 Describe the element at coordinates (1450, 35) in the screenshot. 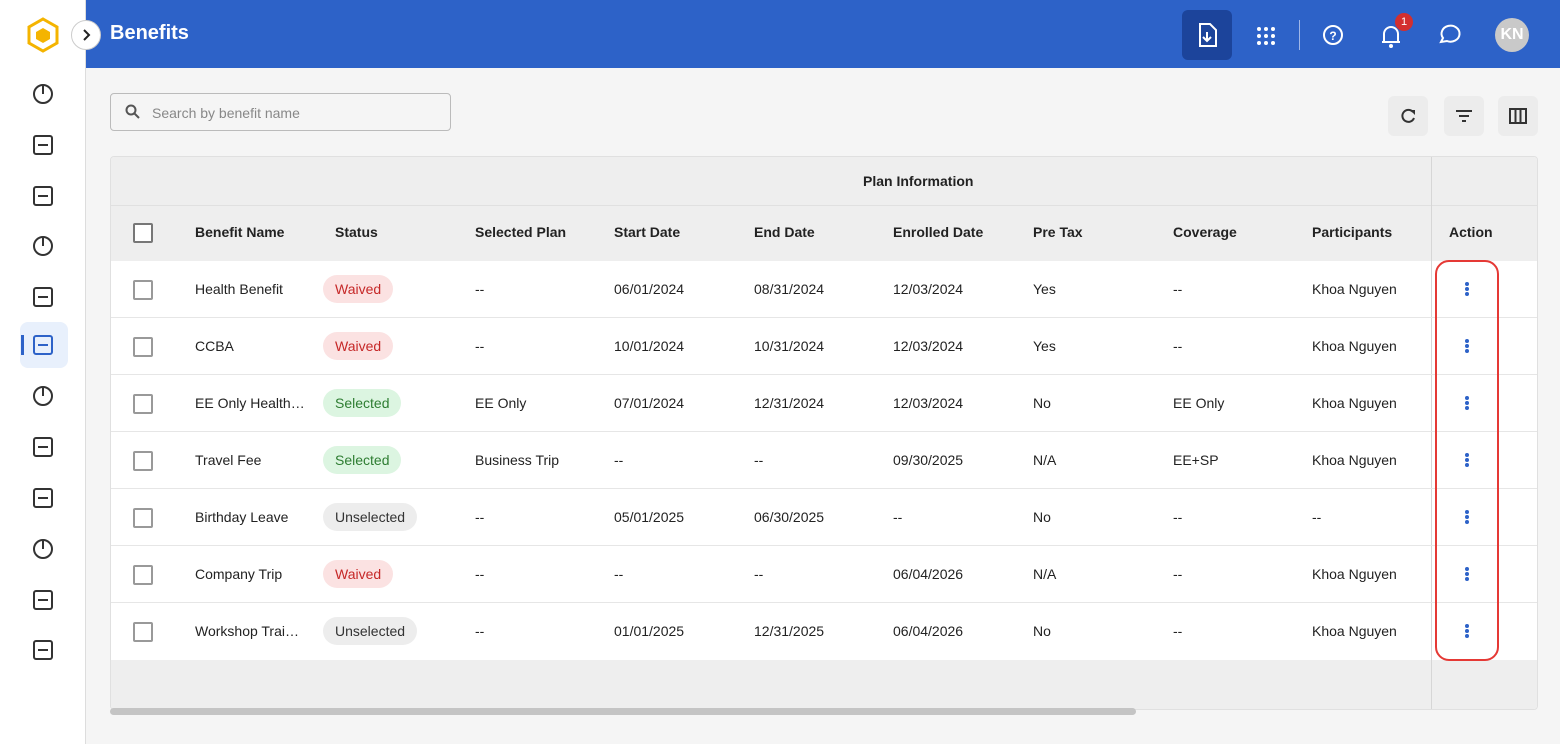

I see `chat-button` at that location.